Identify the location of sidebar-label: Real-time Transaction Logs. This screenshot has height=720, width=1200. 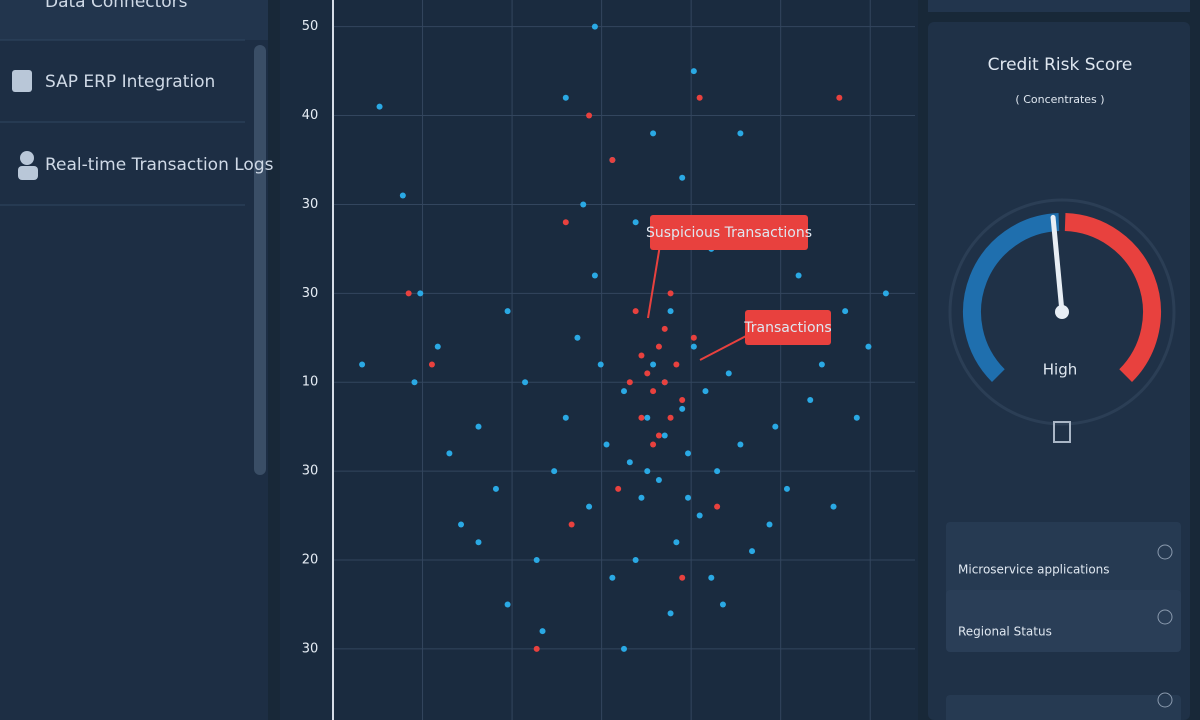
(159, 165).